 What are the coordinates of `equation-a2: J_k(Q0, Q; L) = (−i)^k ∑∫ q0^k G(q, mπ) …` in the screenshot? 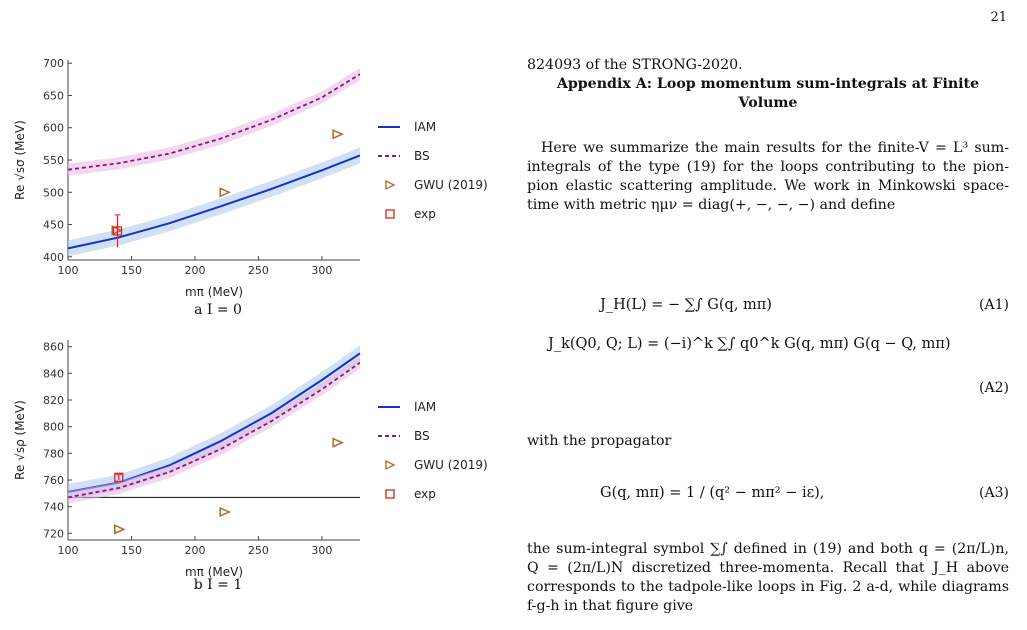 It's located at (749, 344).